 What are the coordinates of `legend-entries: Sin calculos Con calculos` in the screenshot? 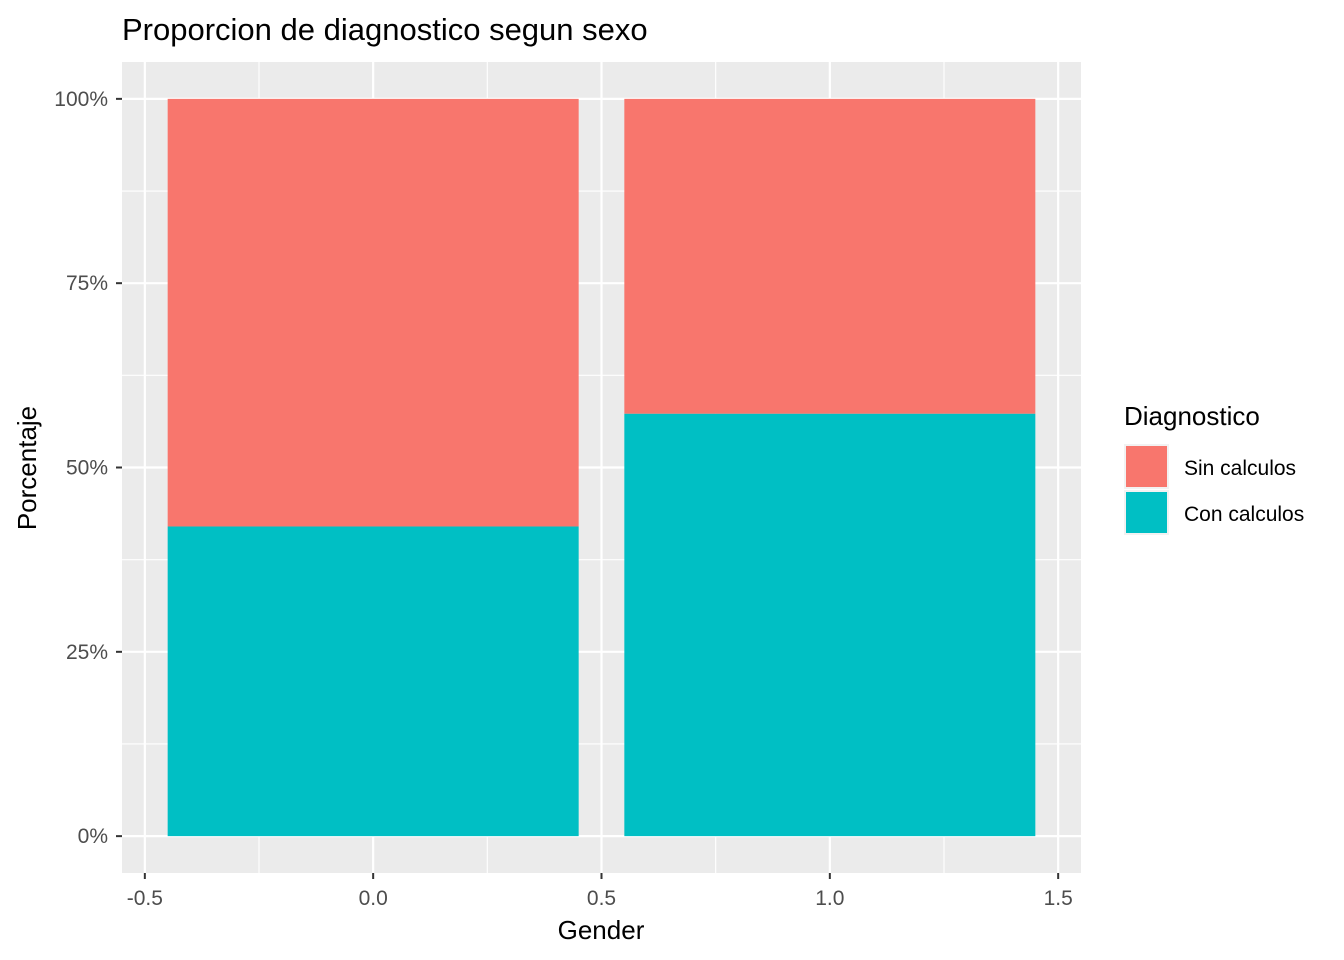 It's located at (1214, 489).